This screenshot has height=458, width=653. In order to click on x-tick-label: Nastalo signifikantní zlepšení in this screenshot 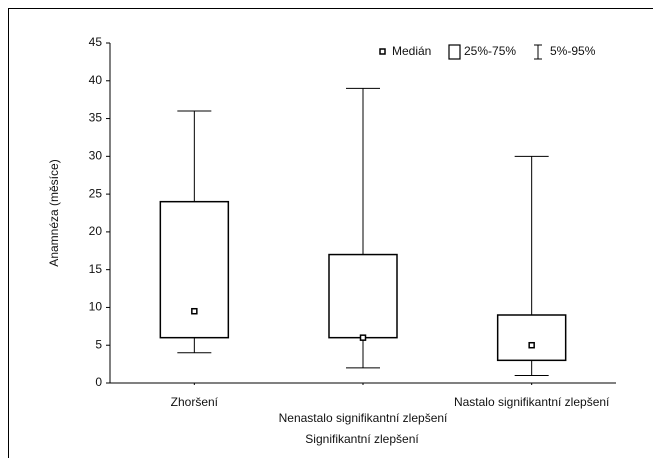, I will do `click(532, 402)`.